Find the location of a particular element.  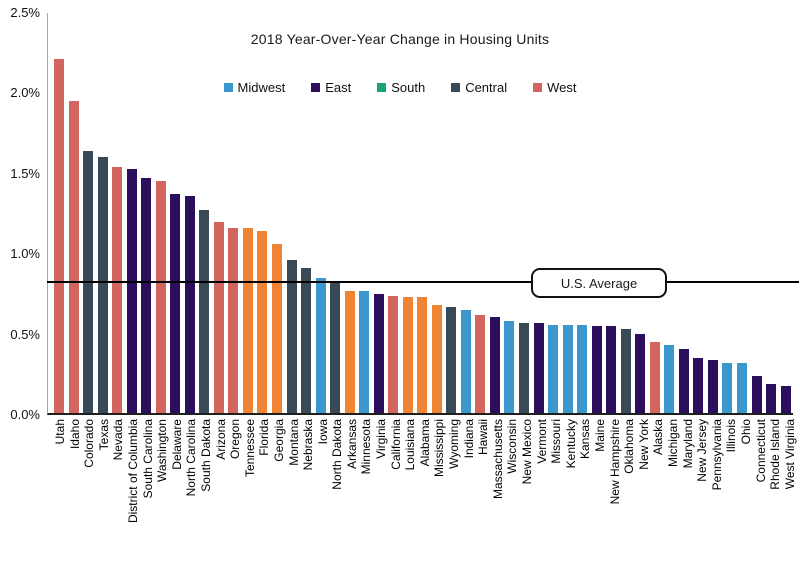

bar-column-alabama is located at coordinates (422, 213).